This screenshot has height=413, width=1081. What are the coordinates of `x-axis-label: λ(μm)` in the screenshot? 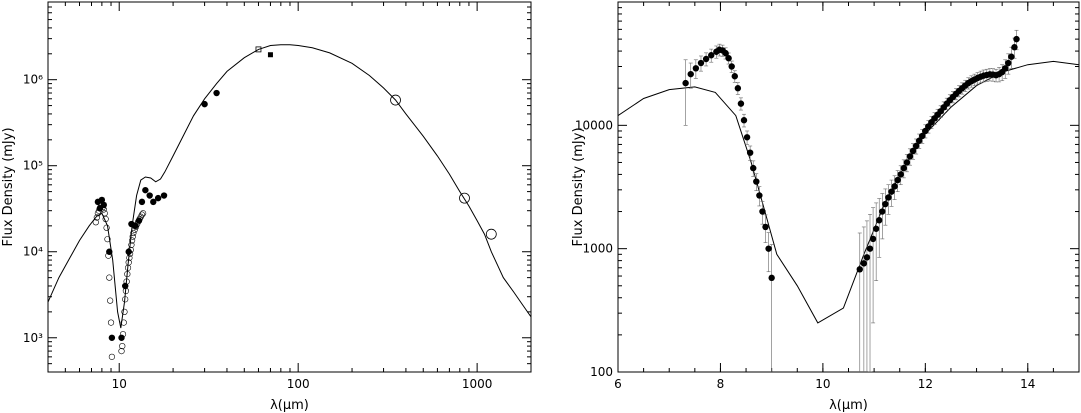 It's located at (848, 405).